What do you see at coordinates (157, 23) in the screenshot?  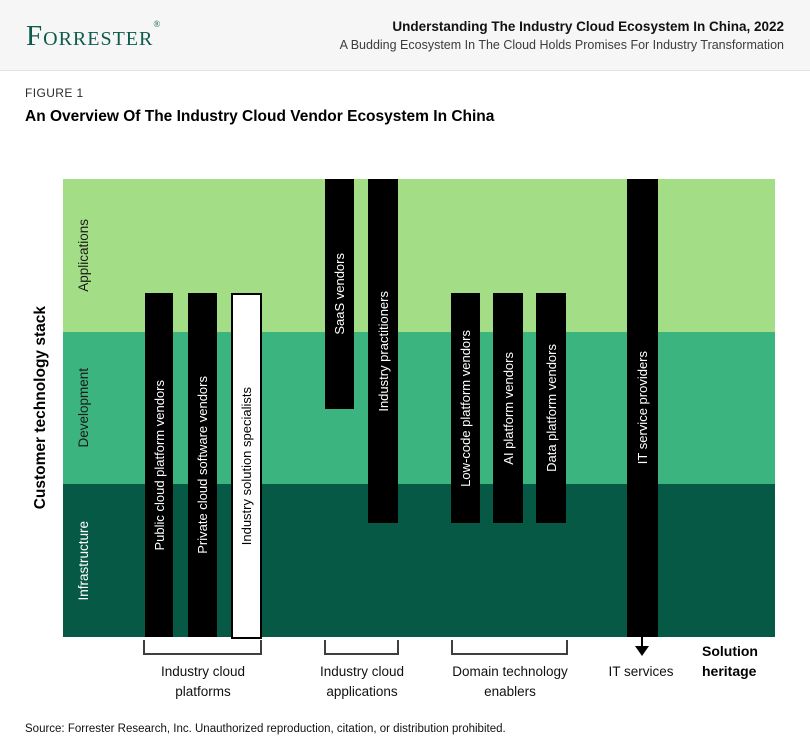 I see `registered-trademark: ®` at bounding box center [157, 23].